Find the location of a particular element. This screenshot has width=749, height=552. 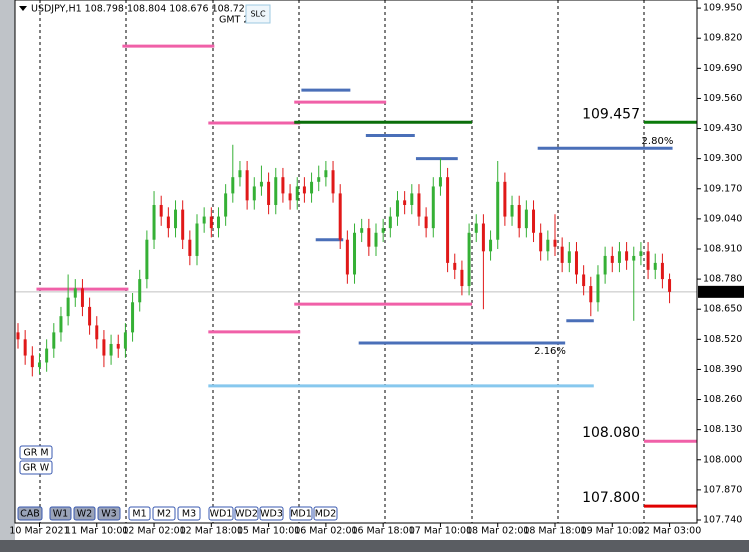

x-tick-label: 16 Mar 18:00 is located at coordinates (382, 531).